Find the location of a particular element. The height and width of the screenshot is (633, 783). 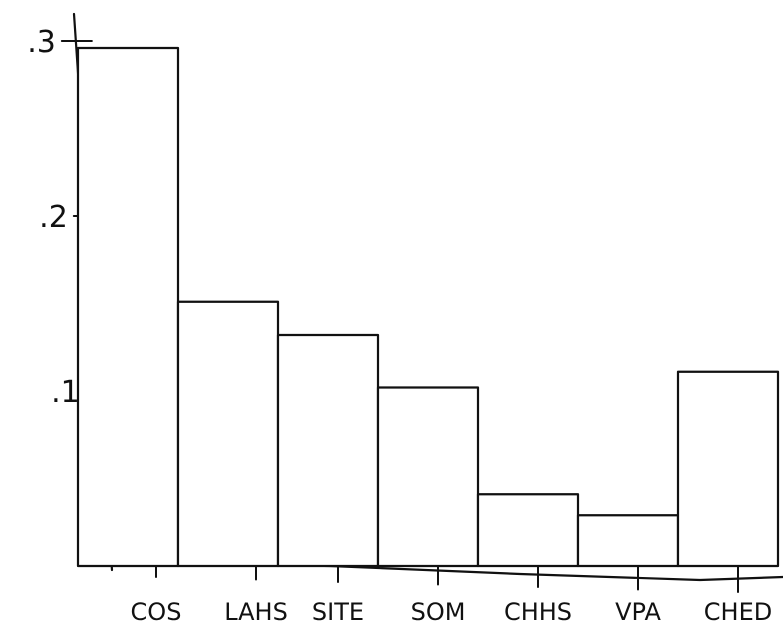

y-tick-label-3: .3 is located at coordinates (41, 42).